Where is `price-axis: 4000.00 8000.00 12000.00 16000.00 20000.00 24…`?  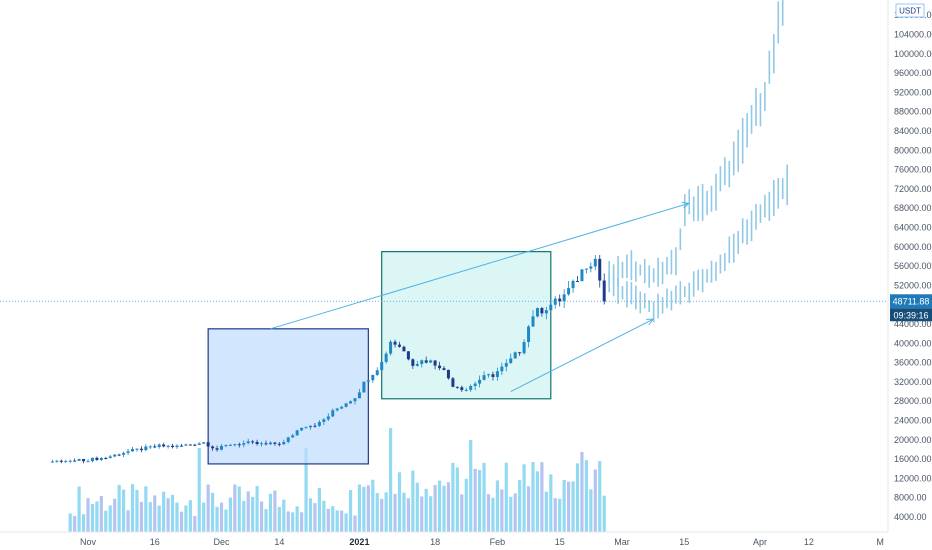 price-axis: 4000.00 8000.00 12000.00 16000.00 20000.00 24… is located at coordinates (909, 266).